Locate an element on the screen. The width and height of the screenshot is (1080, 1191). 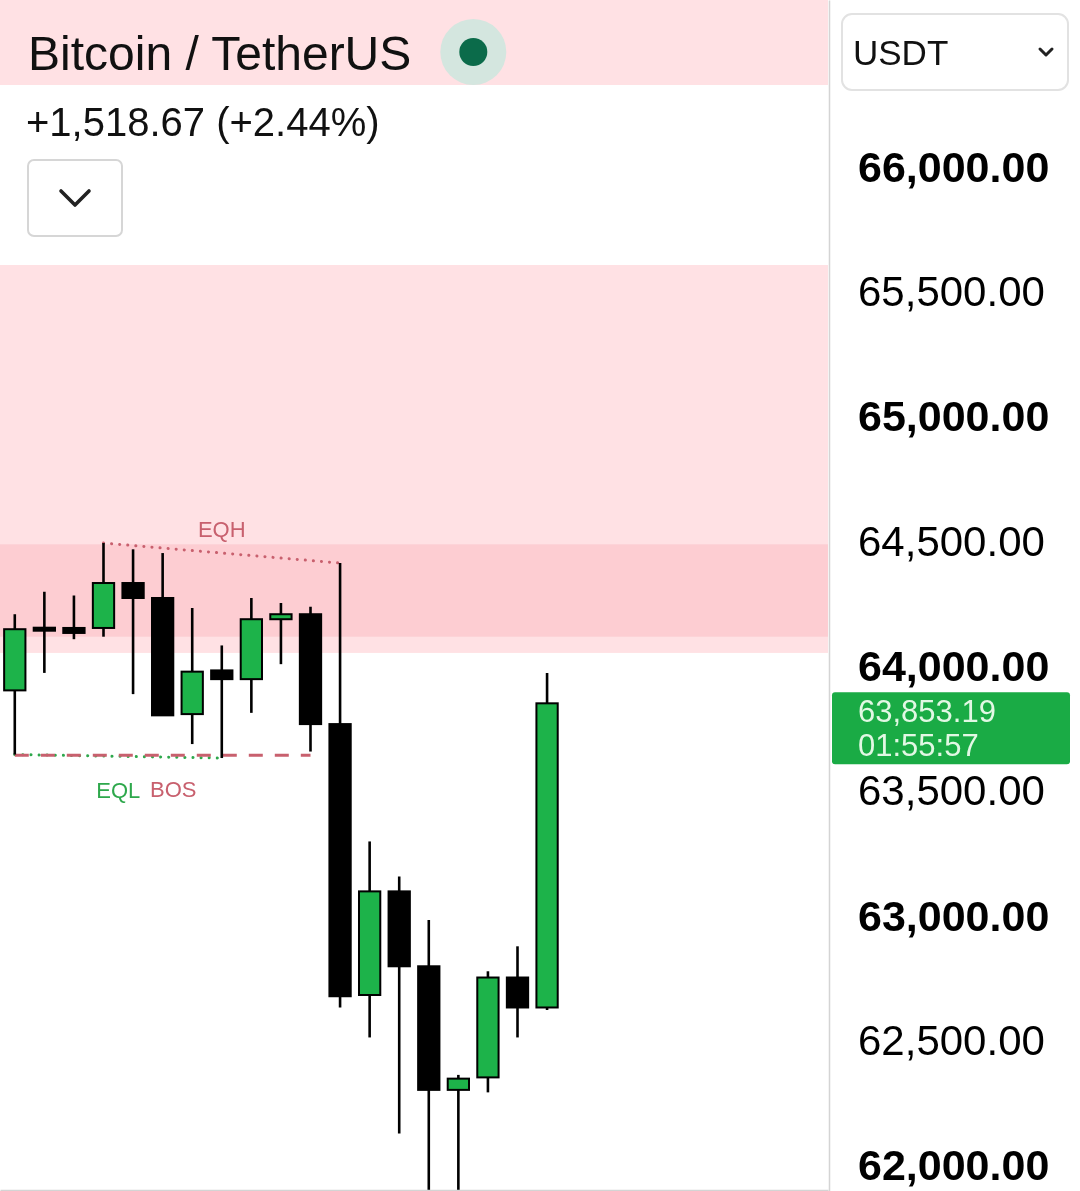
series-label: EQL is located at coordinates (118, 790).